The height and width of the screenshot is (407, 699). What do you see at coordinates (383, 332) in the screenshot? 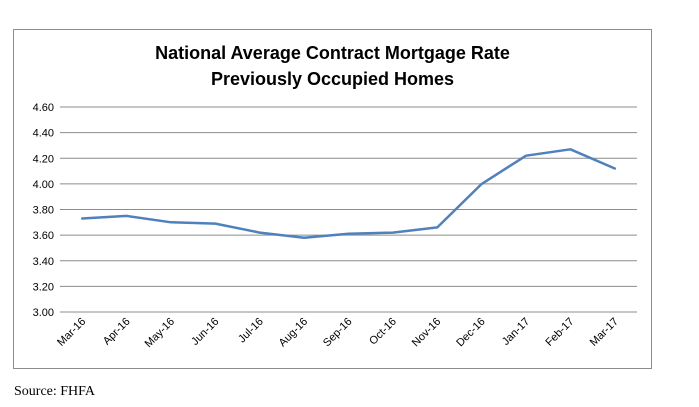
I see `x-tick-label: Oct-16` at bounding box center [383, 332].